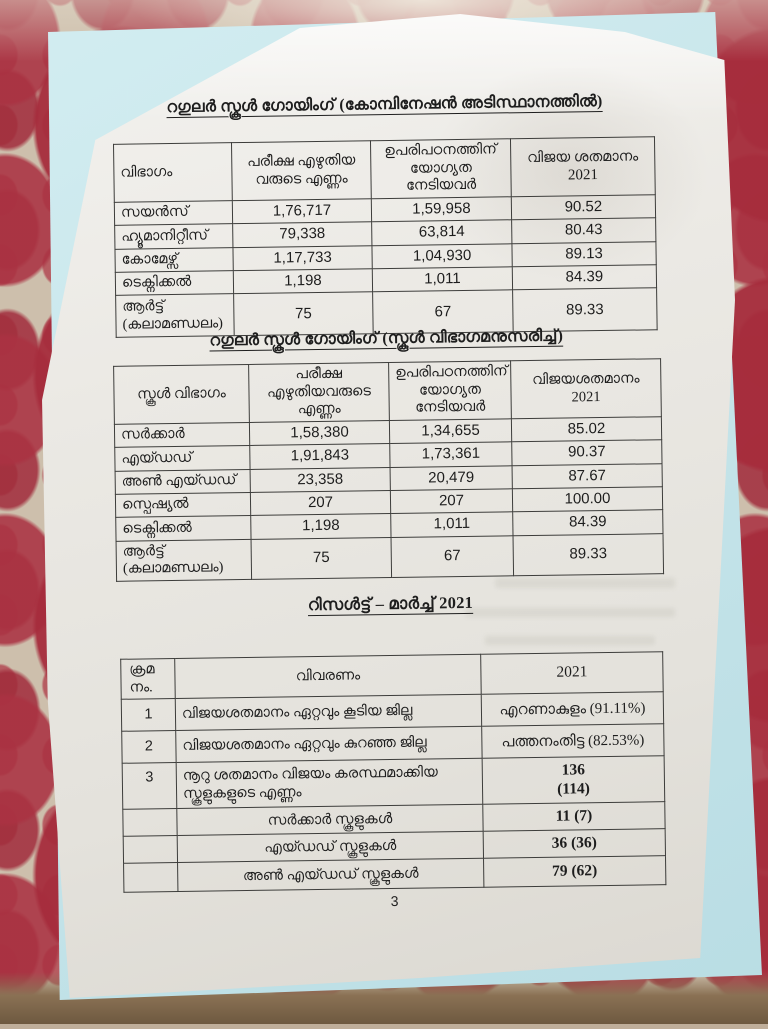 The height and width of the screenshot is (1029, 768). Describe the element at coordinates (301, 170) in the screenshot. I see `header-appeared: പരീക്ഷ എഴുതിയ വരുടെ എണ്ണം` at that location.